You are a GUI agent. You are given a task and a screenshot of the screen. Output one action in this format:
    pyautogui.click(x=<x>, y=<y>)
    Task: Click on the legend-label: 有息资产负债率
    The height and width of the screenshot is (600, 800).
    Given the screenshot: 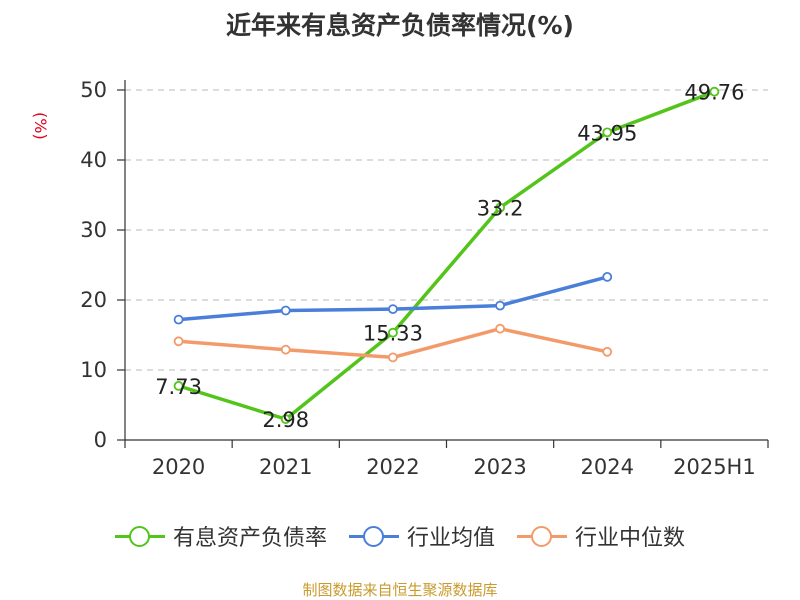 What is the action you would take?
    pyautogui.click(x=249, y=538)
    